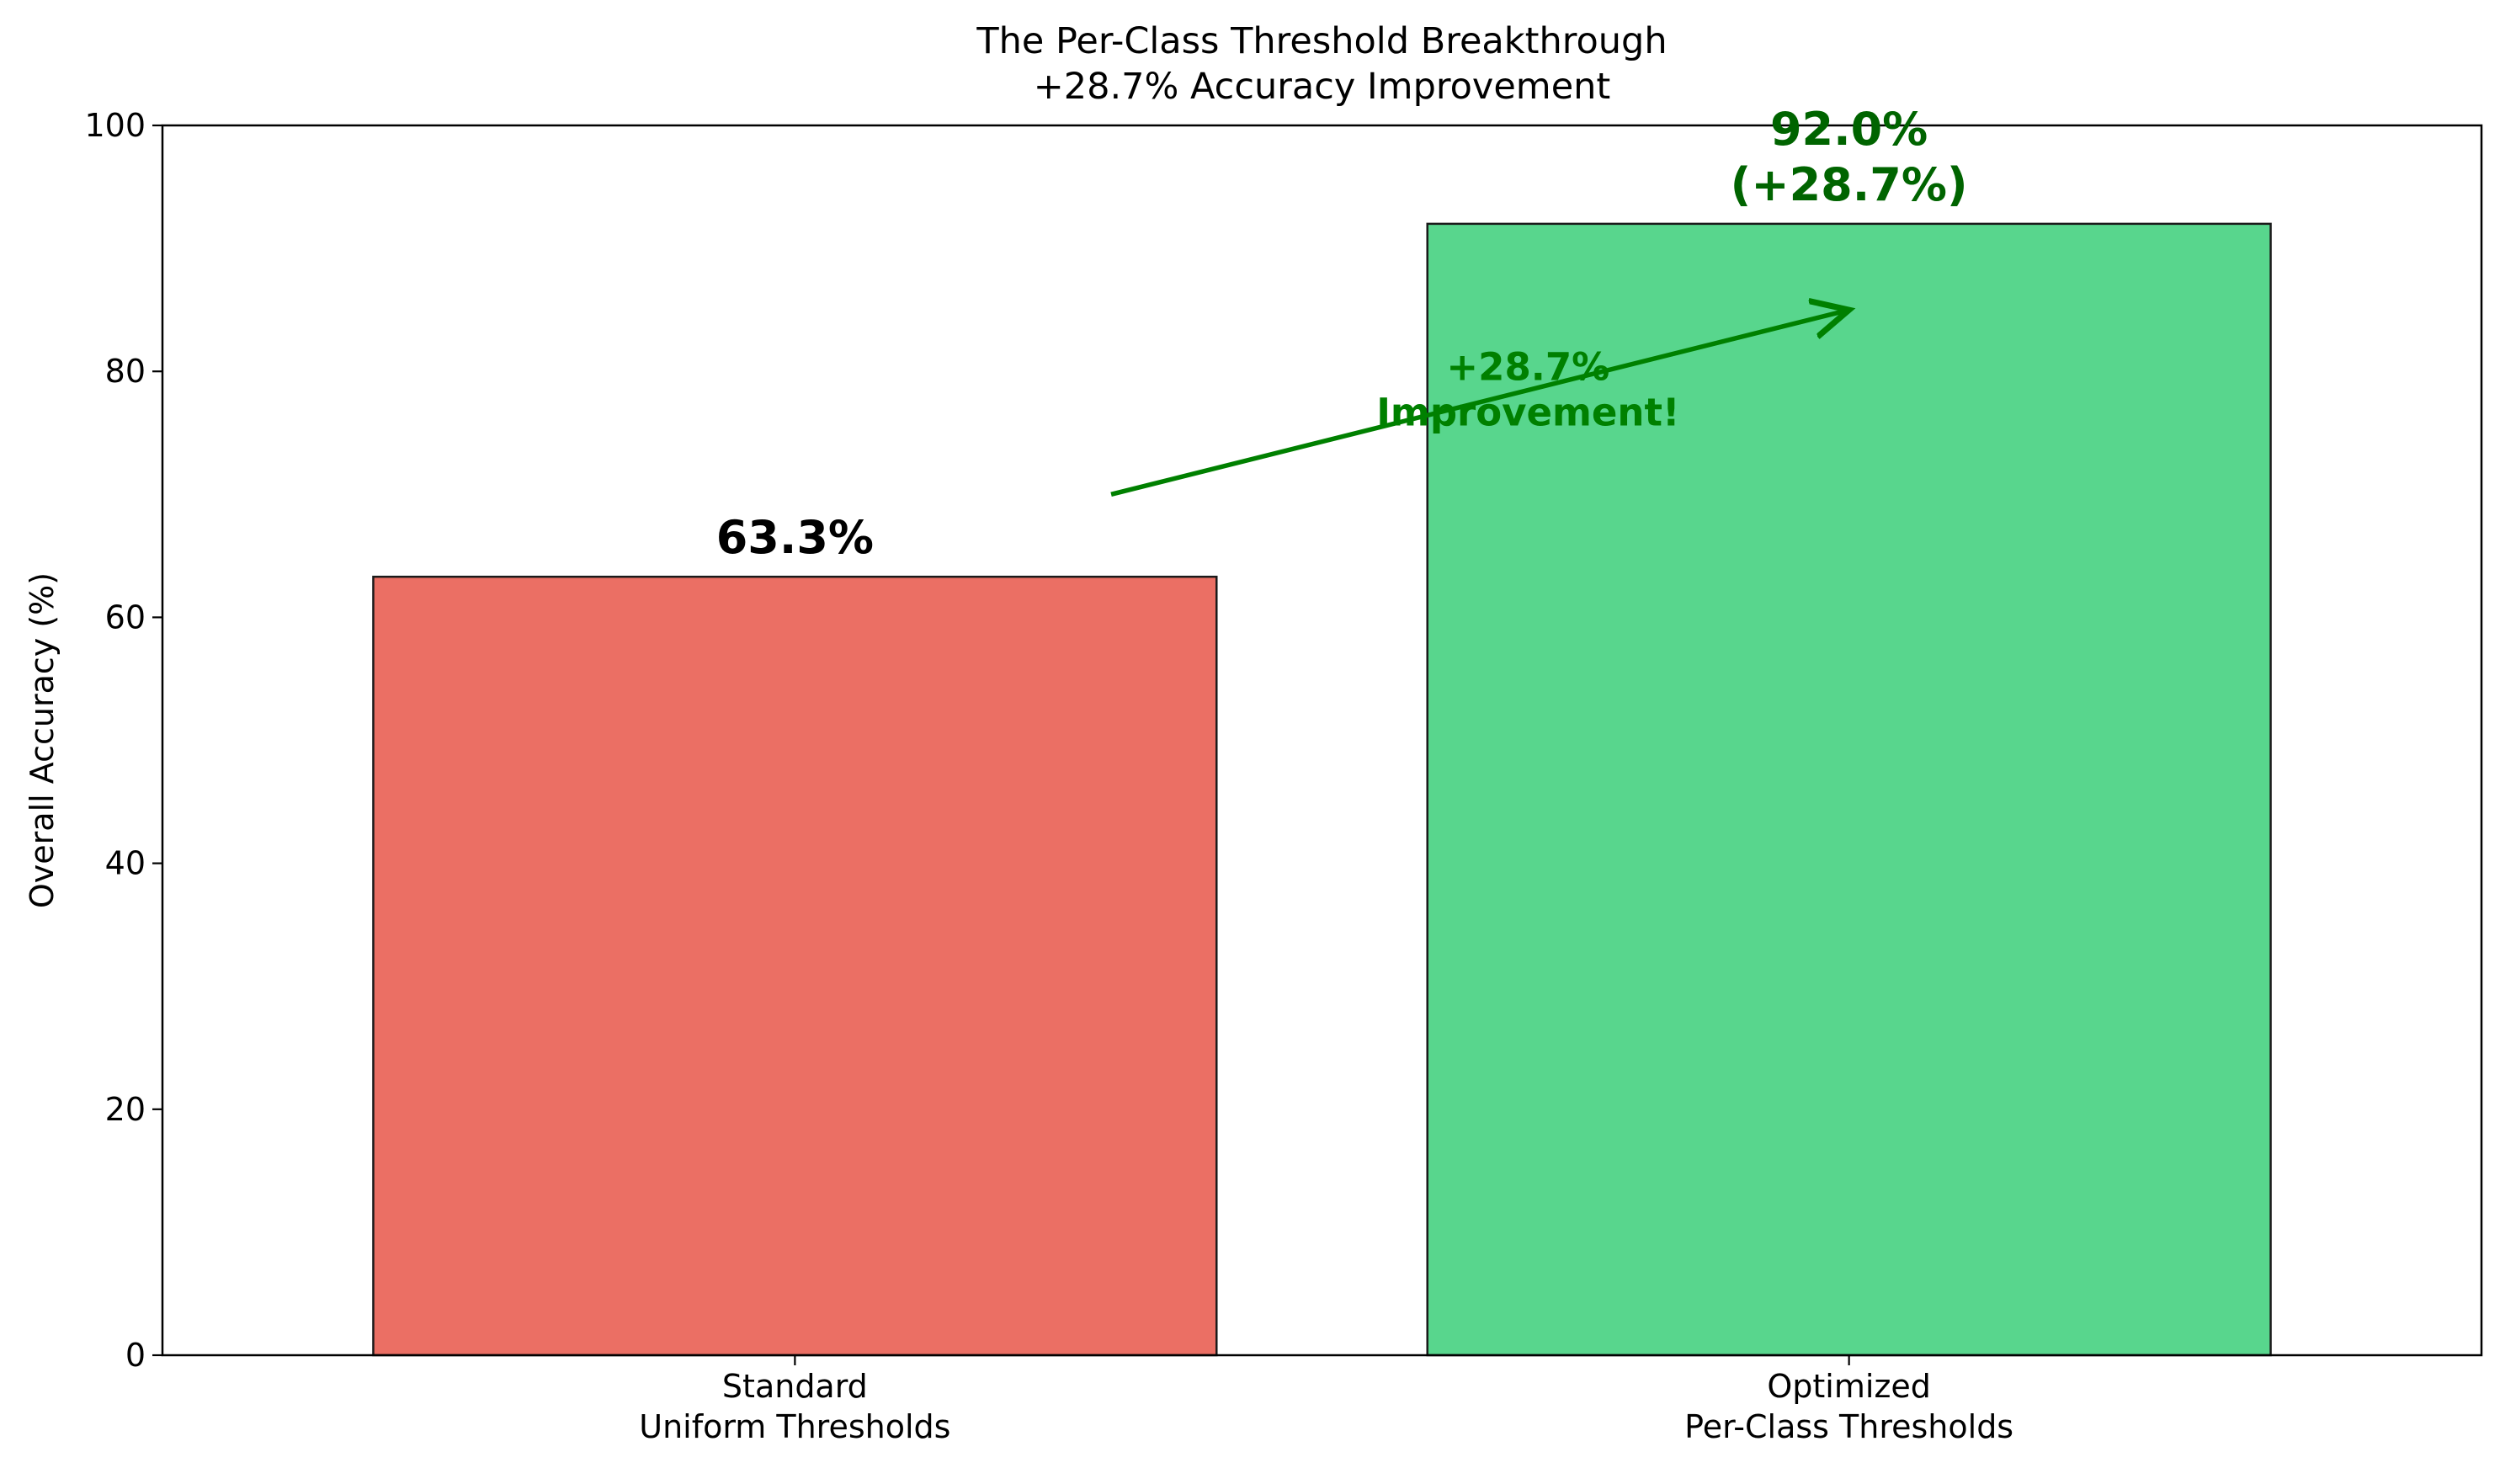 This screenshot has width=2500, height=1484. I want to click on y-tick-label: 40, so click(125, 863).